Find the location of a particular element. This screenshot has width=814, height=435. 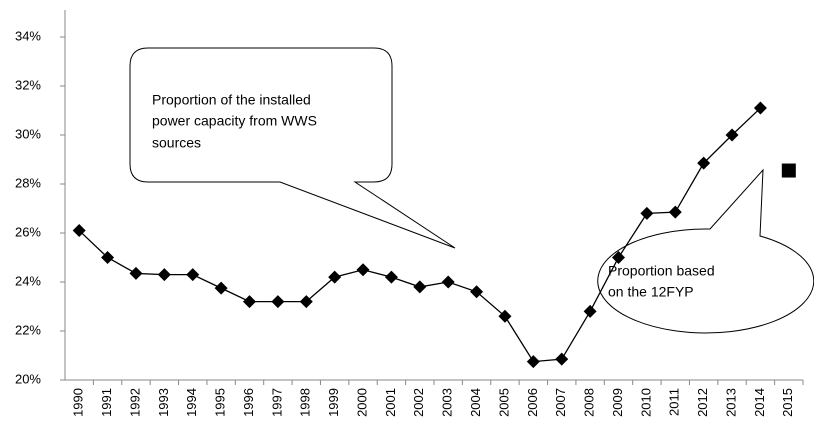

x-tick-label: 2003 is located at coordinates (447, 402).